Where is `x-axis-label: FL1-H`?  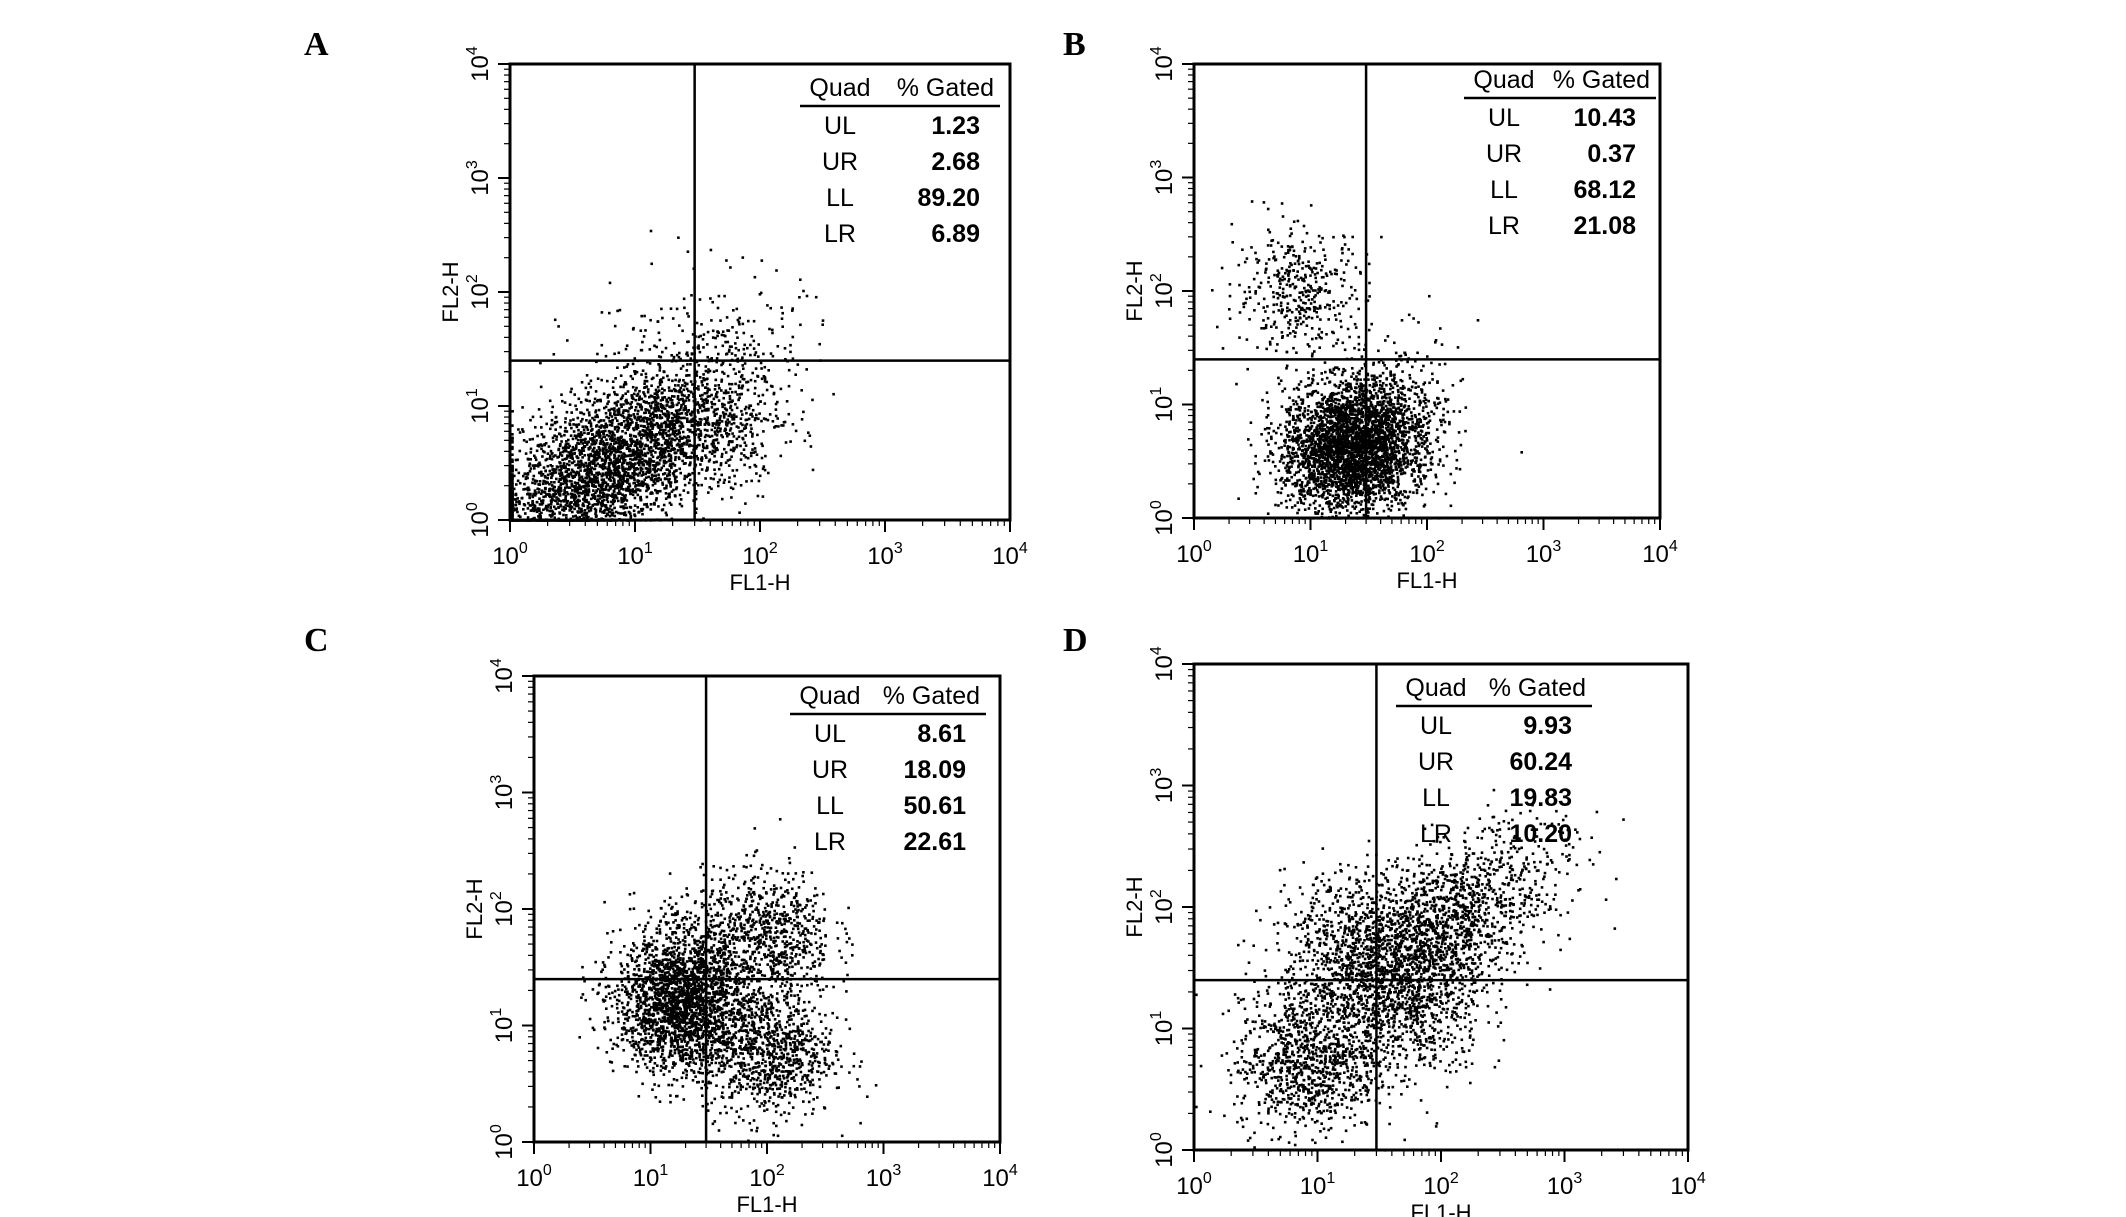
x-axis-label: FL1-H is located at coordinates (759, 582).